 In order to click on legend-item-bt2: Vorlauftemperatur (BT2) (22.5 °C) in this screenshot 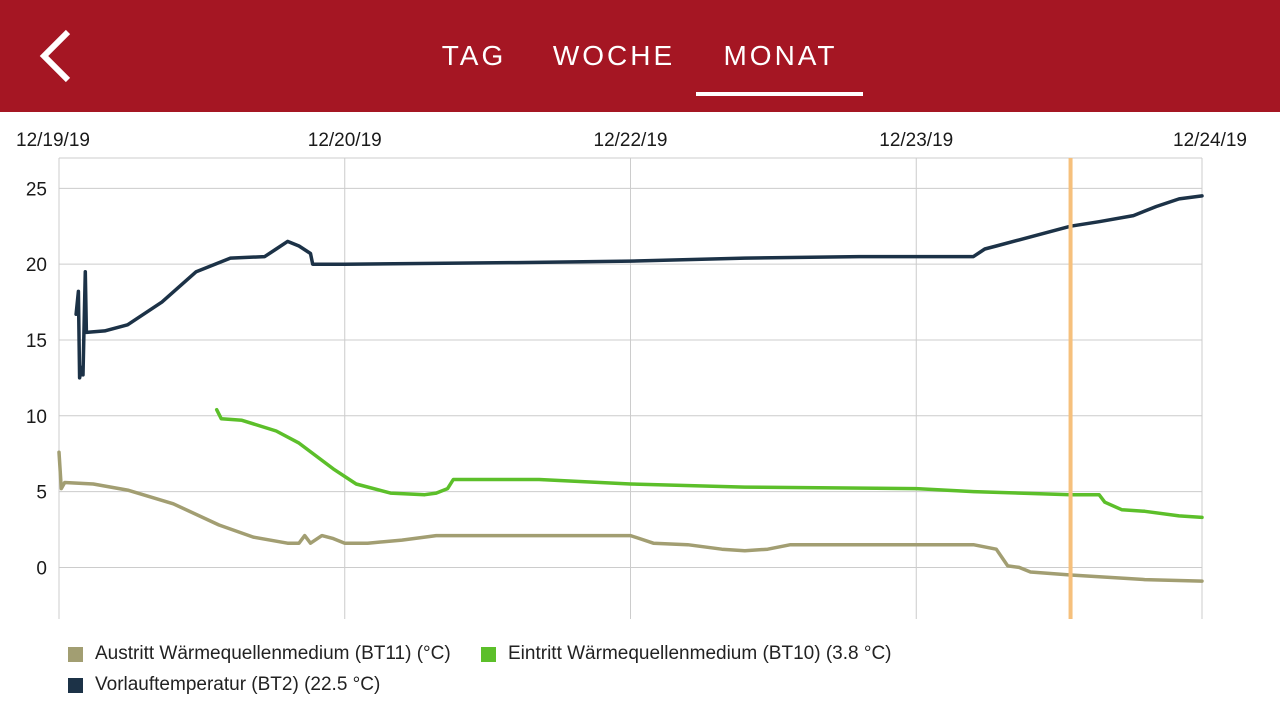, I will do `click(224, 685)`.